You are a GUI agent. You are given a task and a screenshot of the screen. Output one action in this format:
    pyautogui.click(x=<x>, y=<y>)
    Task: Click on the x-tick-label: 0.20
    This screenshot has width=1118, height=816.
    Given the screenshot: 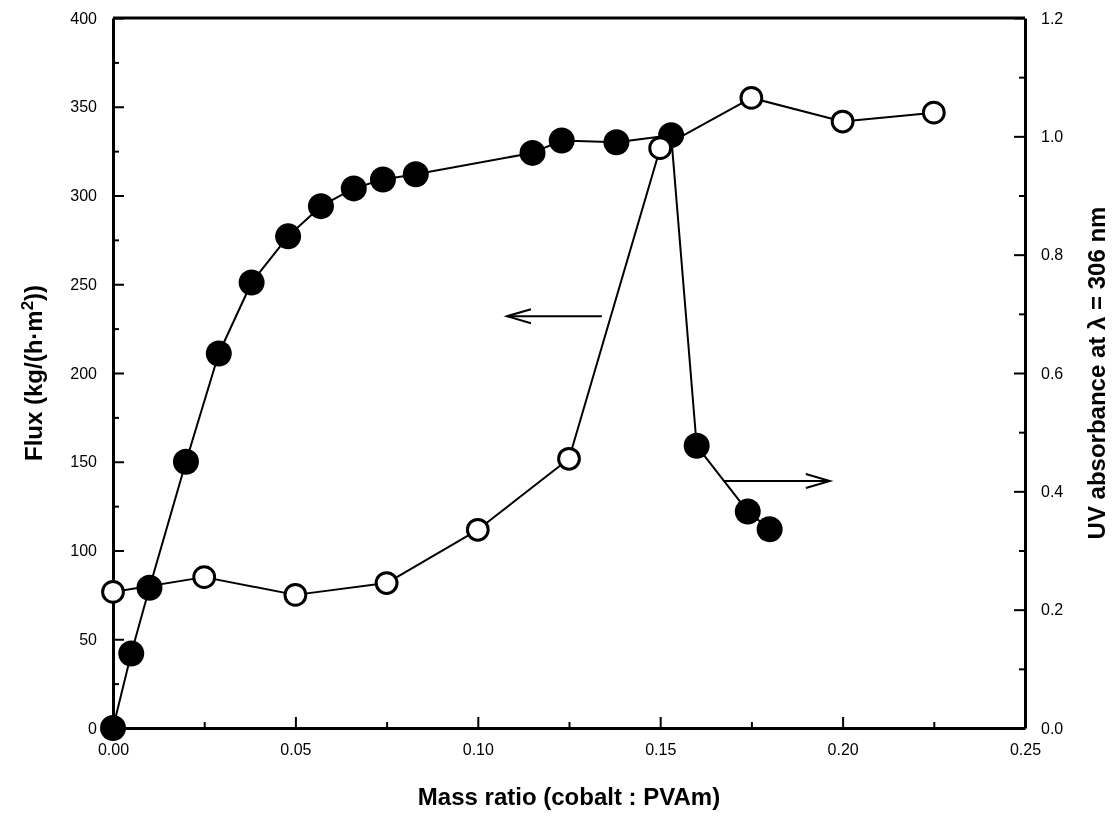 What is the action you would take?
    pyautogui.click(x=843, y=750)
    